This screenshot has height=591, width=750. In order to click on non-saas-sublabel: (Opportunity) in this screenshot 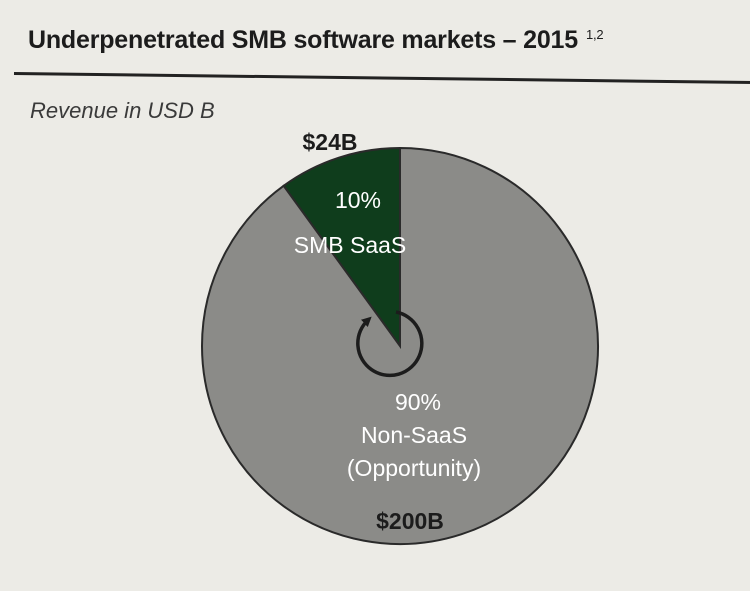, I will do `click(414, 468)`.